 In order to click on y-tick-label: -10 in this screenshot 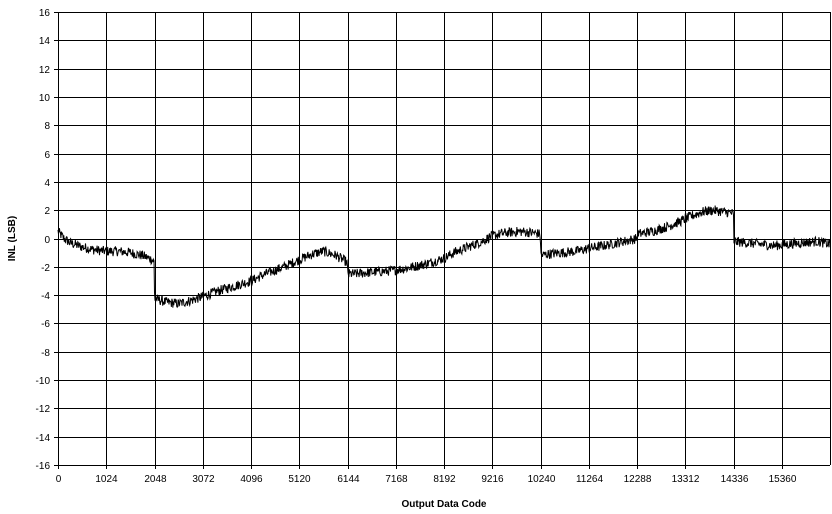, I will do `click(43, 381)`.